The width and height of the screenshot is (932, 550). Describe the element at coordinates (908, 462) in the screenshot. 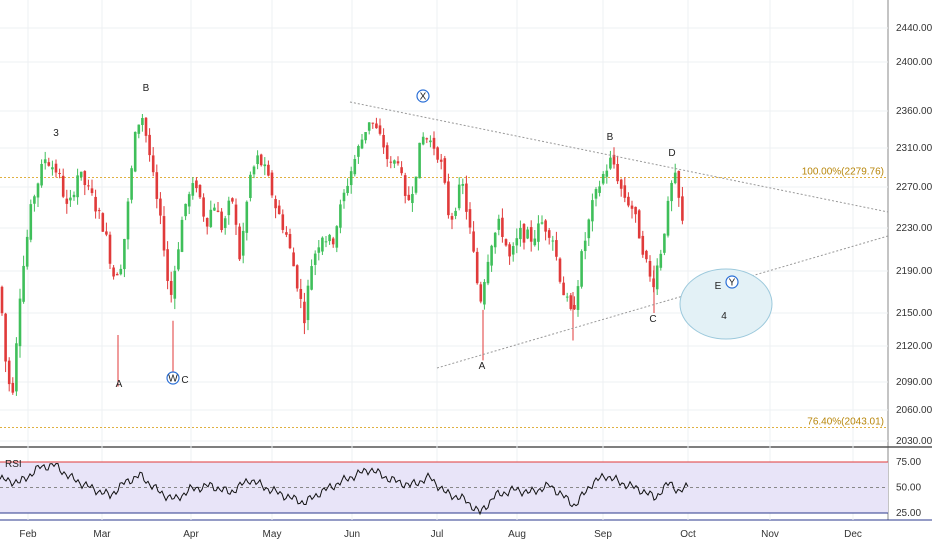

I see `rsi-tick-label: 75.00` at that location.